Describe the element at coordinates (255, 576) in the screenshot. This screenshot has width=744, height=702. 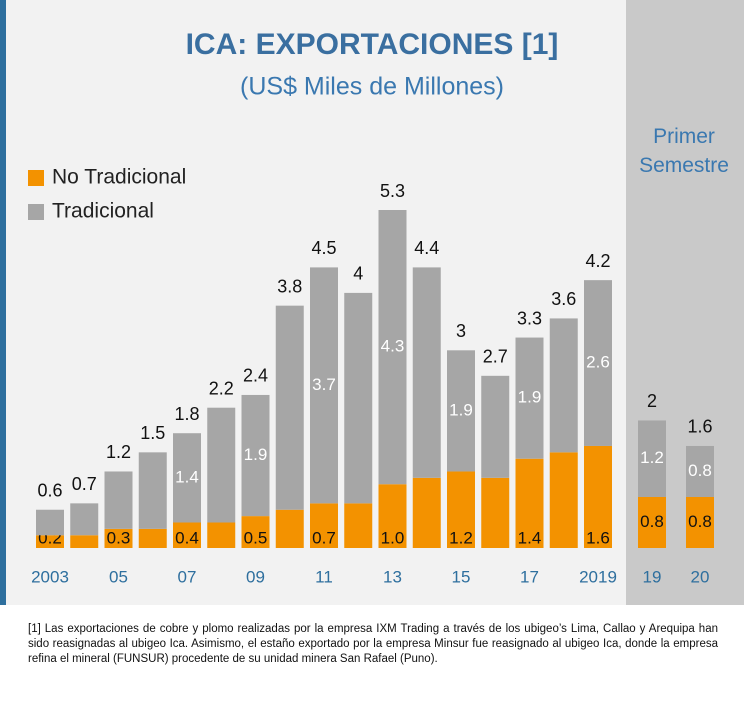
I see `x-tick-label: 09` at that location.